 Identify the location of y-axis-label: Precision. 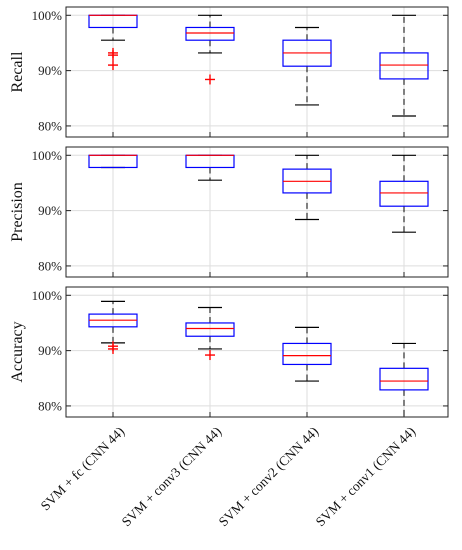
(17, 212).